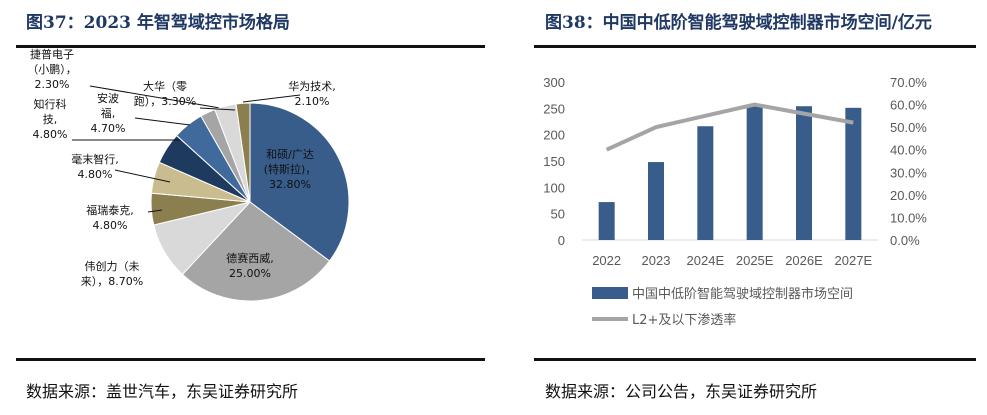 Image resolution: width=987 pixels, height=415 pixels. I want to click on pie-label: 安波福, 4.70%, so click(108, 113).